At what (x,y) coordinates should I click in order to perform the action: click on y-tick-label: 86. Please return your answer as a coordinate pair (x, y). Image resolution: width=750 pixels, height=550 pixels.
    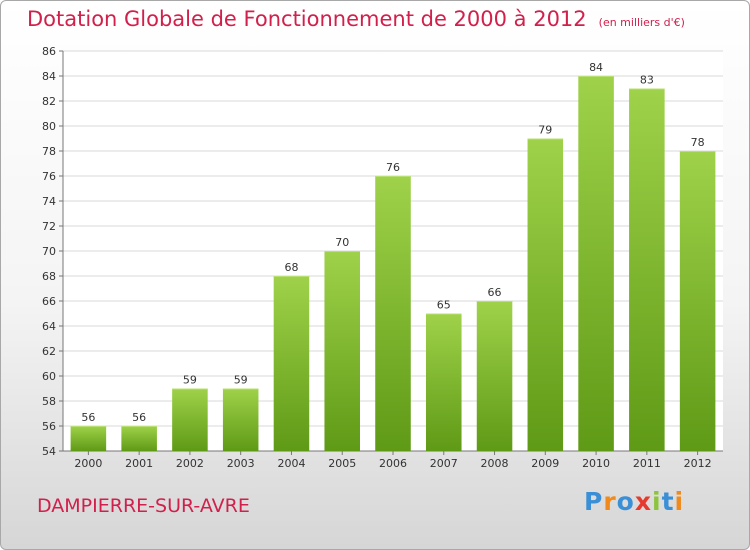
    Looking at the image, I should click on (49, 51).